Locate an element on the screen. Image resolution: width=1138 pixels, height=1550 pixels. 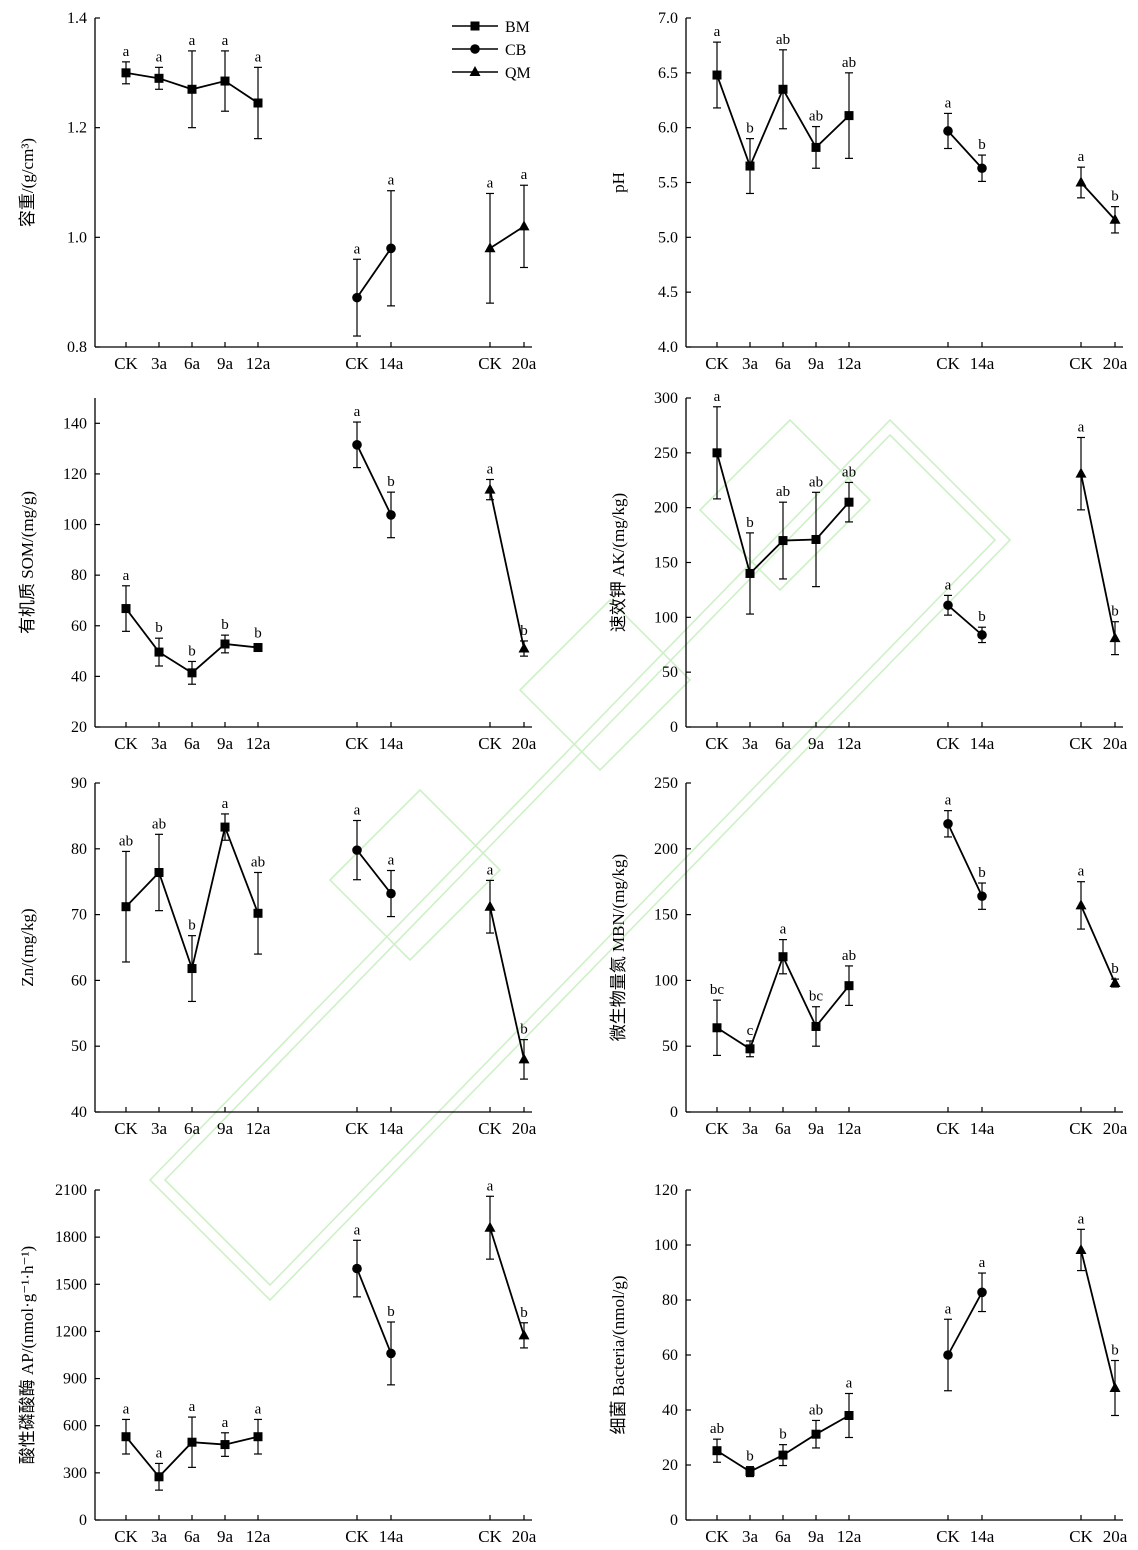
series-BM: a a a a a is located at coordinates (192, 1445).